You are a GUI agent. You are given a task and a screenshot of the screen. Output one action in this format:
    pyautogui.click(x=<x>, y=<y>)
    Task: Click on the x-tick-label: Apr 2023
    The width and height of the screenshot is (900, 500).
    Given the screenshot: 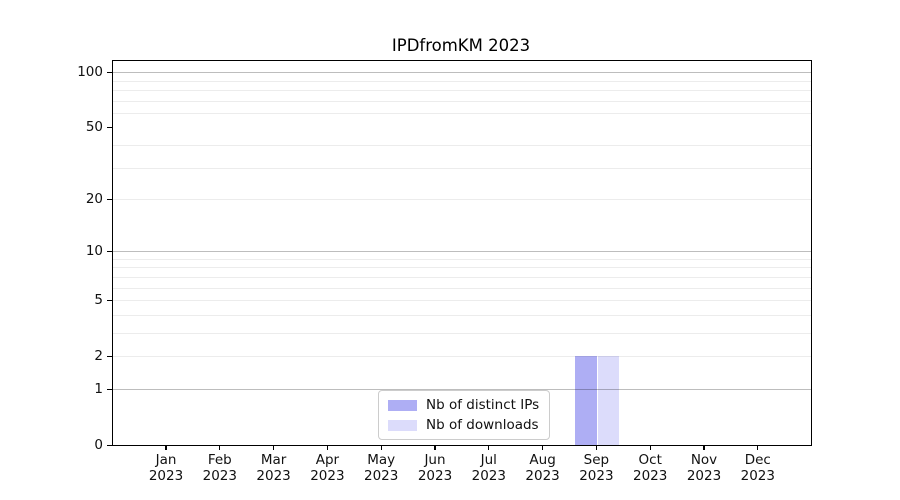 What is the action you would take?
    pyautogui.click(x=327, y=468)
    